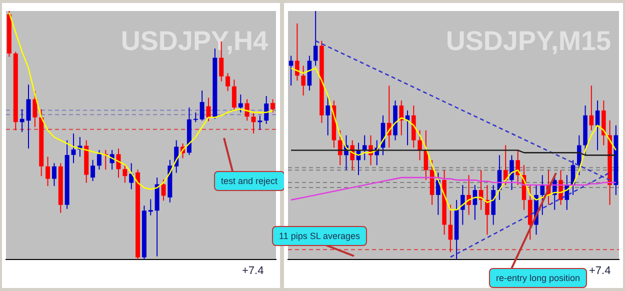 Image resolution: width=625 pixels, height=291 pixels. I want to click on annotation: 11 pips SL averages, so click(320, 236).